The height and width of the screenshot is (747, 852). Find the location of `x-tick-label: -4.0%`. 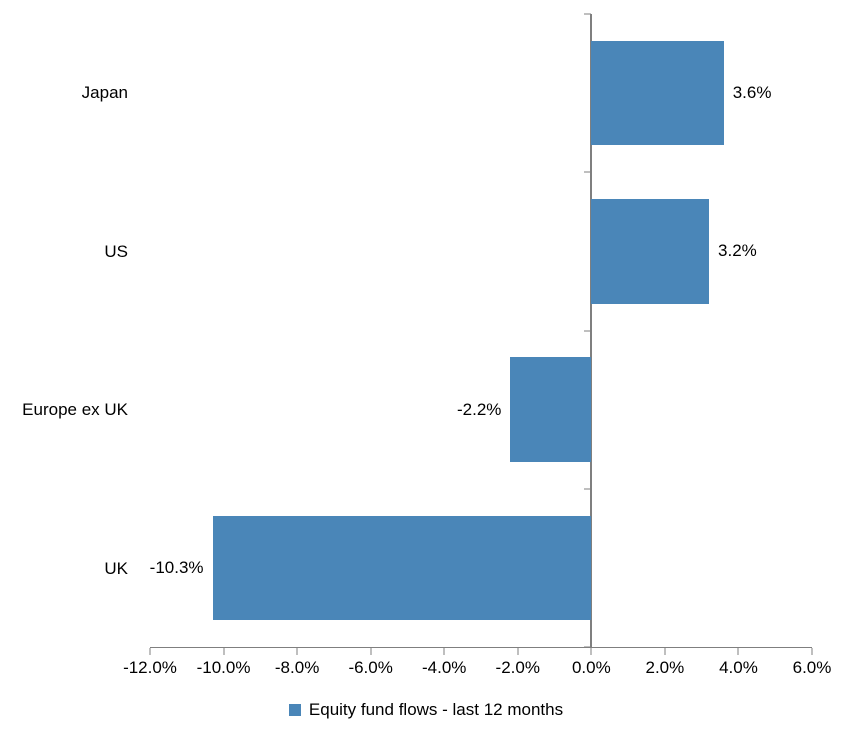

x-tick-label: -4.0% is located at coordinates (444, 667).